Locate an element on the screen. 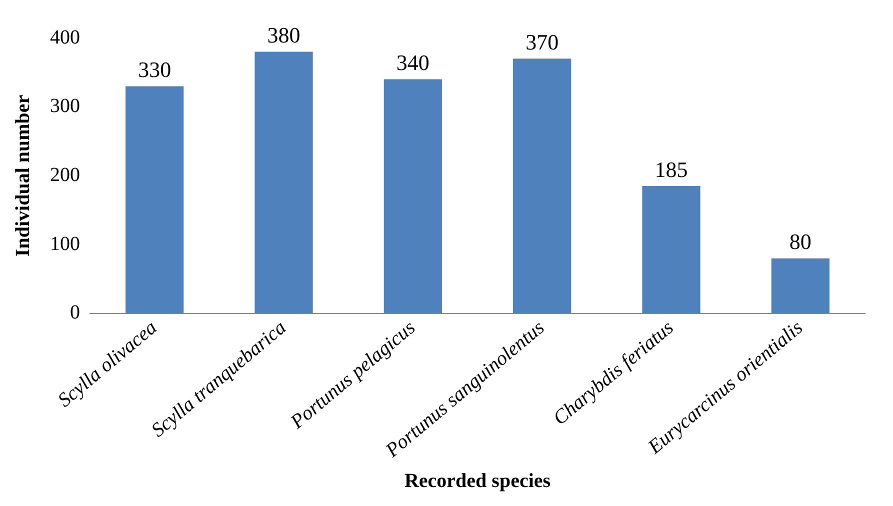 The width and height of the screenshot is (893, 506). data-label: 330 is located at coordinates (155, 69).